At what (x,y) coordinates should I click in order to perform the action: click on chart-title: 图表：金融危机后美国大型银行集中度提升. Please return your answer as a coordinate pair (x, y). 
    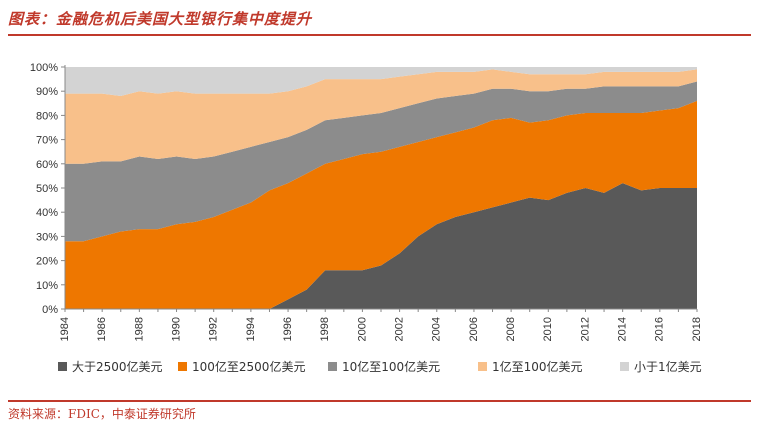
    Looking at the image, I should click on (160, 19).